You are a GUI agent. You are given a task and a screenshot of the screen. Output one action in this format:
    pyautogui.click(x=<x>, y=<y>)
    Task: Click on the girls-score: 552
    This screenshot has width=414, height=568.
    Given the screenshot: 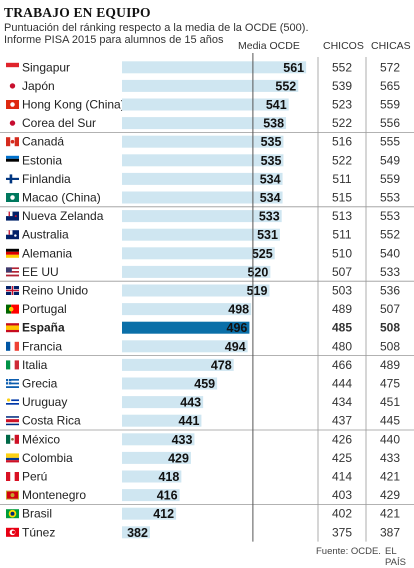 What is the action you would take?
    pyautogui.click(x=390, y=235)
    